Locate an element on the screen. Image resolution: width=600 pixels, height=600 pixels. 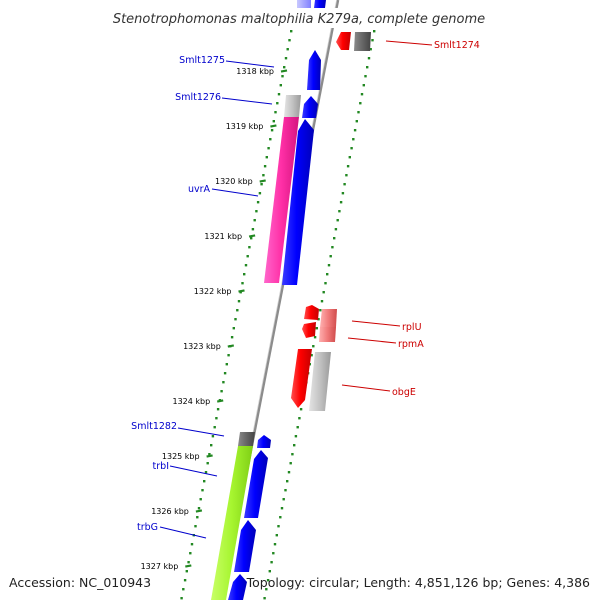
tick-label: 1326 kbp is located at coordinates (170, 511).